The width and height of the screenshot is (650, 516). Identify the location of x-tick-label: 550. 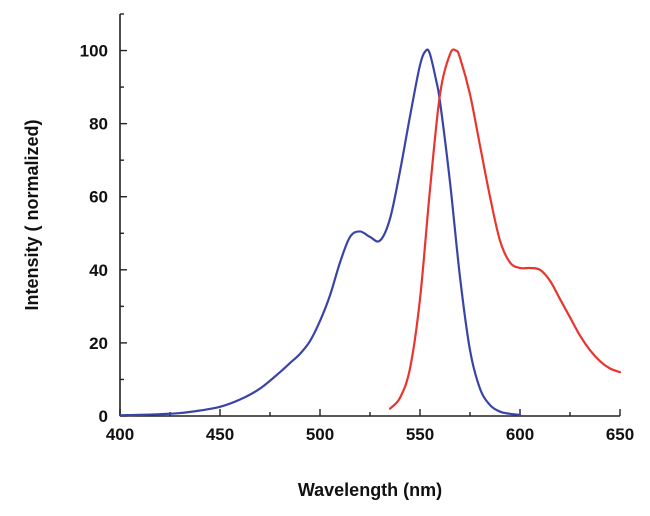
(420, 434).